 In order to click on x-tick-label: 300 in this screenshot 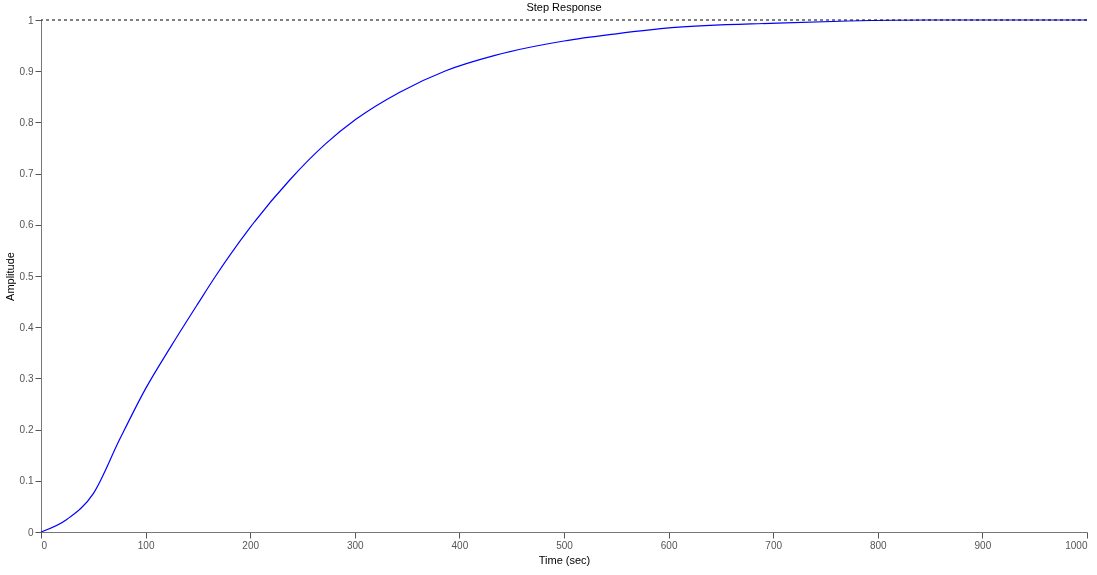, I will do `click(355, 545)`.